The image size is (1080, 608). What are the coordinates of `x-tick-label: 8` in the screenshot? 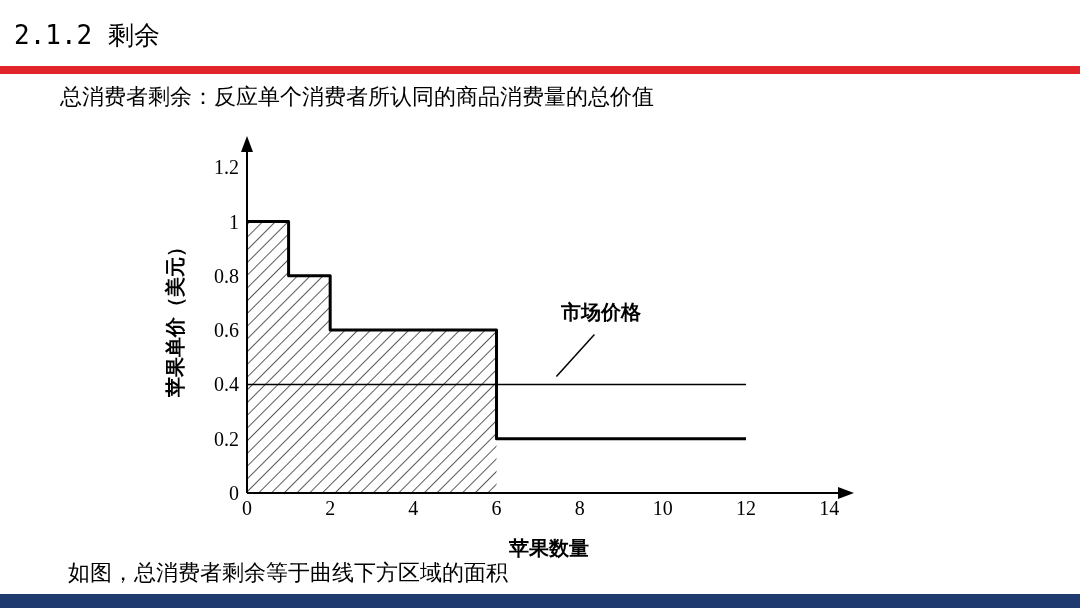 It's located at (579, 508).